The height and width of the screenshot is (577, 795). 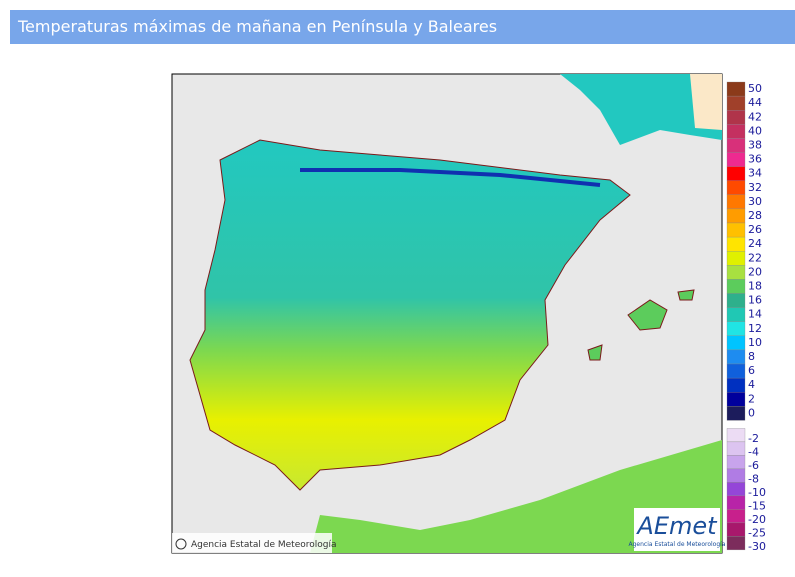 What do you see at coordinates (181, 544) in the screenshot?
I see `copyright-icon` at bounding box center [181, 544].